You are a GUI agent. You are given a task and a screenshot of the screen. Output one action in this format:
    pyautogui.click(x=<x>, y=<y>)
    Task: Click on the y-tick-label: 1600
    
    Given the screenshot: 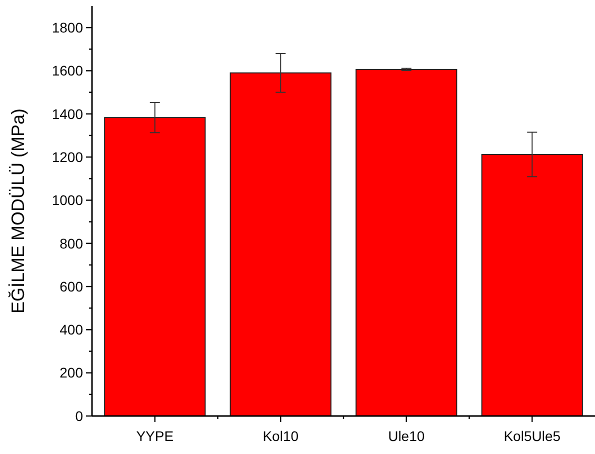 What is the action you would take?
    pyautogui.click(x=68, y=70)
    